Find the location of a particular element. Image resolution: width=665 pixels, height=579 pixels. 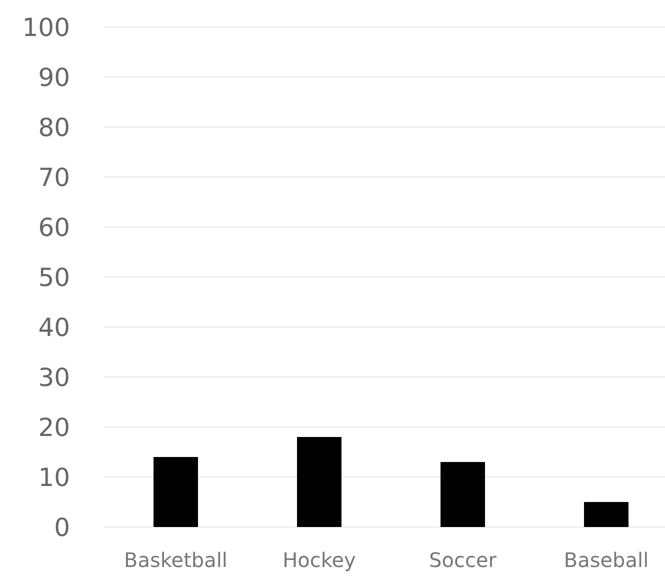

y-tick-label: 100 is located at coordinates (46, 27).